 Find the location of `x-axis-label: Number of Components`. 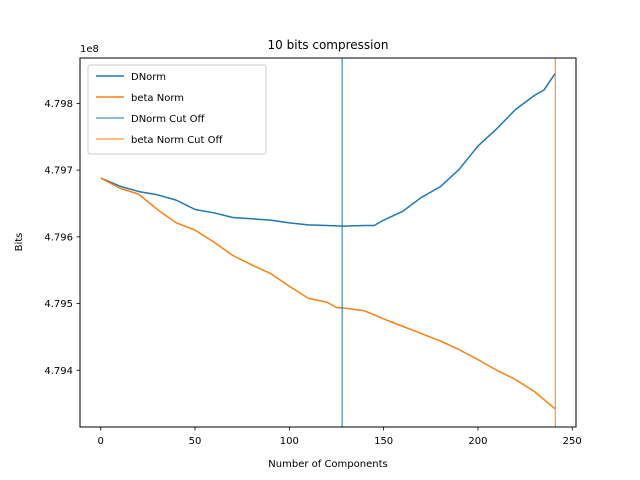

x-axis-label: Number of Components is located at coordinates (327, 464).